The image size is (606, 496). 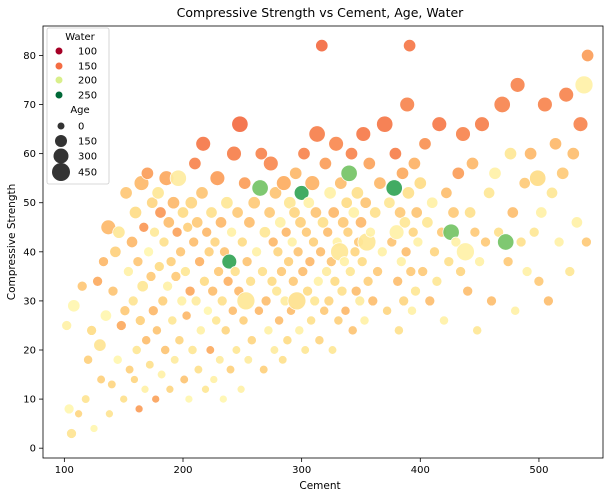 I want to click on y-tick-label: 50, so click(x=29, y=203).